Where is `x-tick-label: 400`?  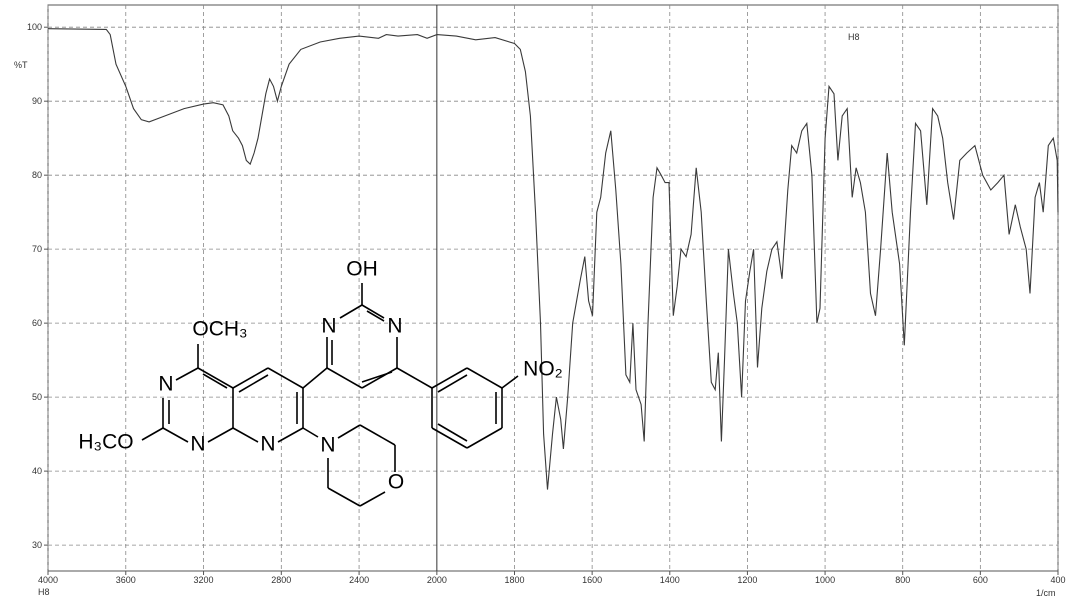 x-tick-label: 400 is located at coordinates (1057, 580).